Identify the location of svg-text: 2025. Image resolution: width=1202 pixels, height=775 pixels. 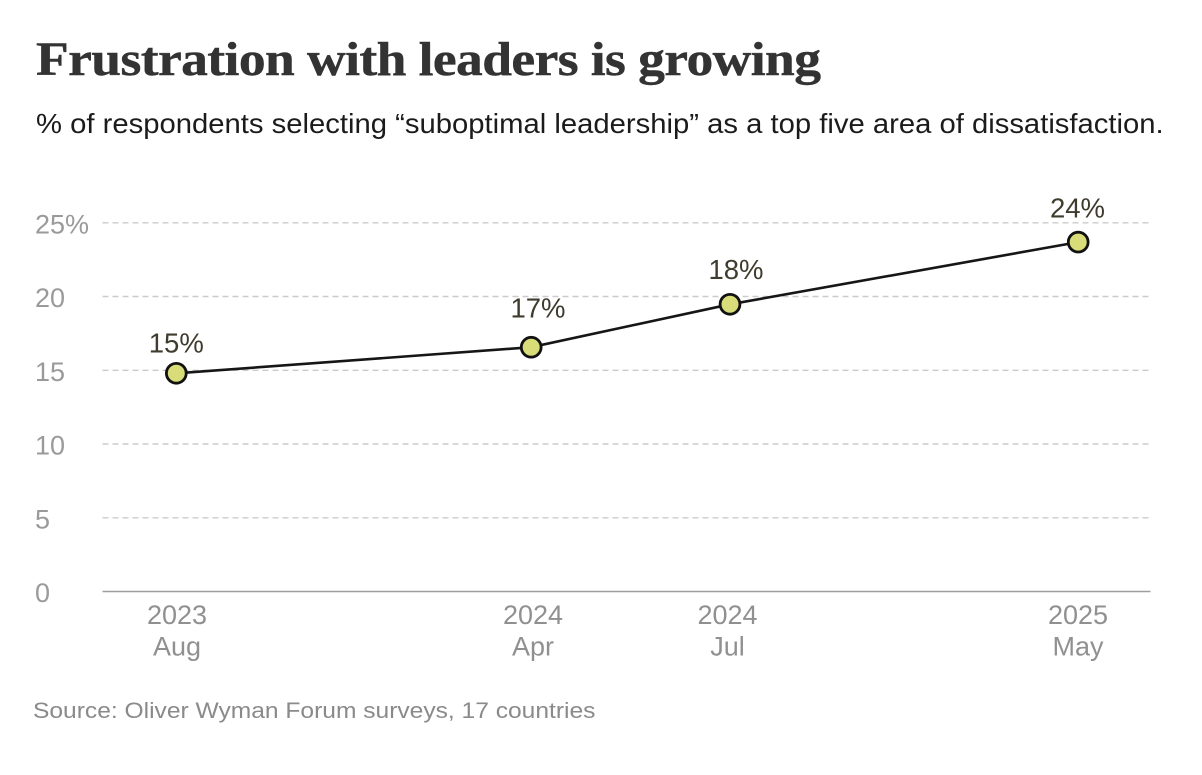
(1078, 615).